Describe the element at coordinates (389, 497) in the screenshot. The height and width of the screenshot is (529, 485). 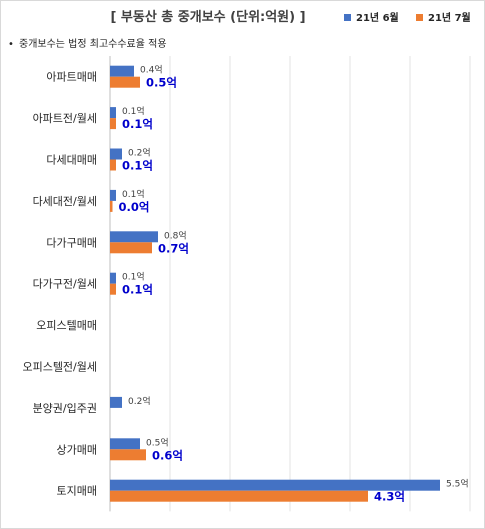
I see `data-label-series-2: 4.3억` at that location.